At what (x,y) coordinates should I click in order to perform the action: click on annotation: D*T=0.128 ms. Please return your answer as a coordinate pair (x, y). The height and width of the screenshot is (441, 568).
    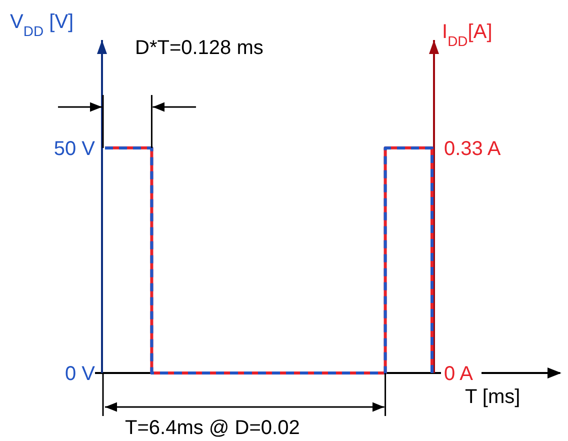
    Looking at the image, I should click on (199, 48).